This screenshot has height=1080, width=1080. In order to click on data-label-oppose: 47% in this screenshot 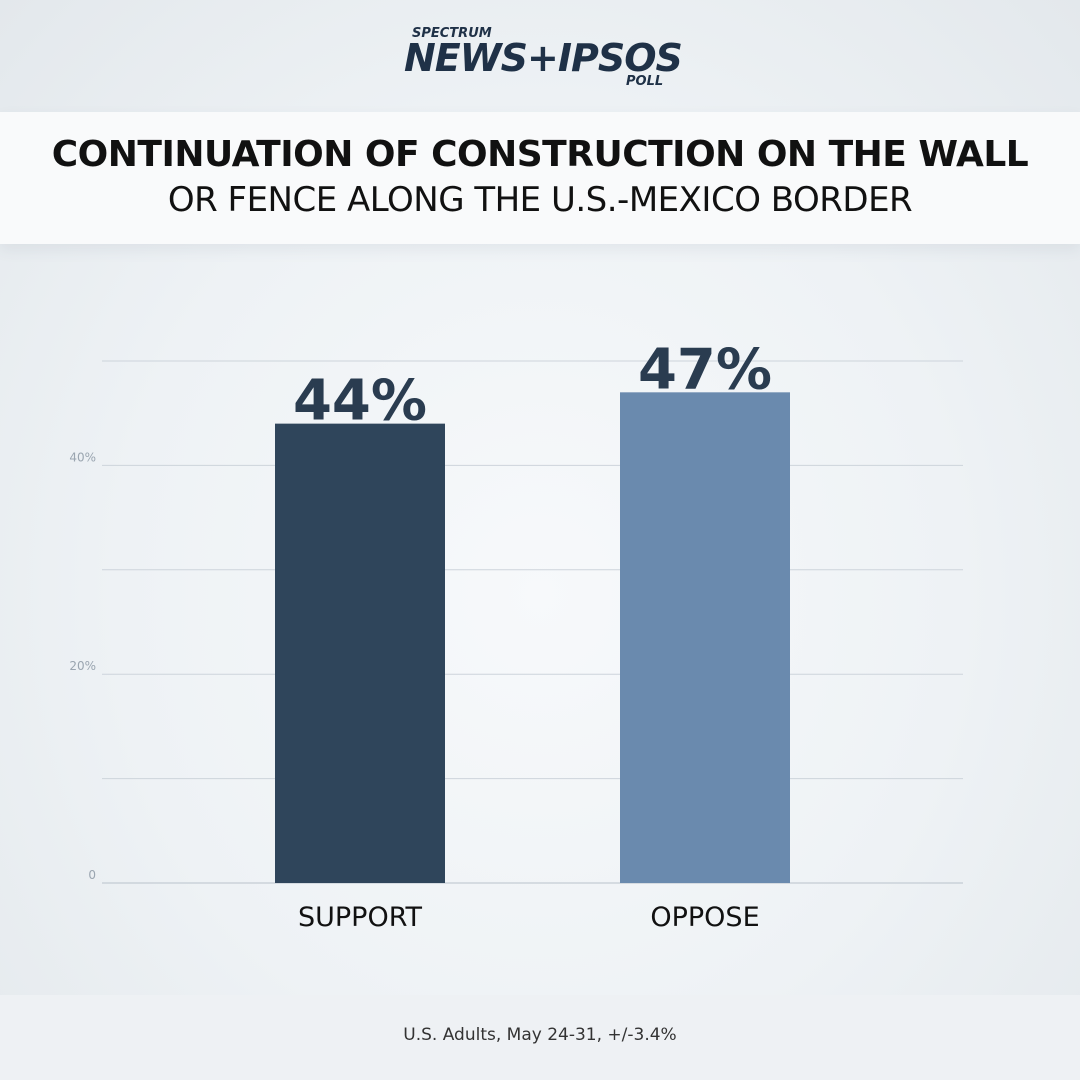, I will do `click(705, 369)`.